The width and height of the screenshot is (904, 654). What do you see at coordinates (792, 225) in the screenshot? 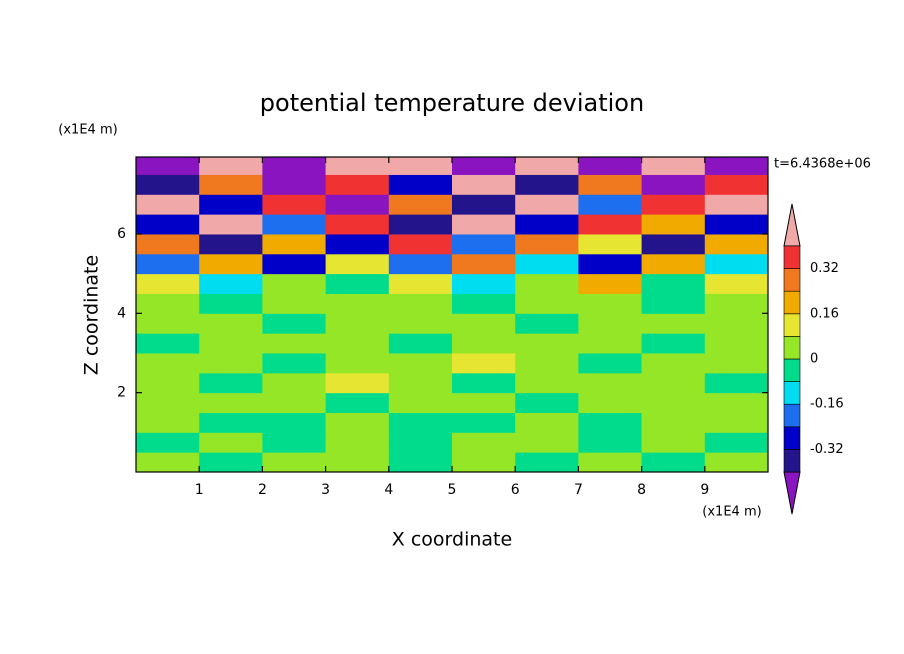
I see `colorbar-high` at bounding box center [792, 225].